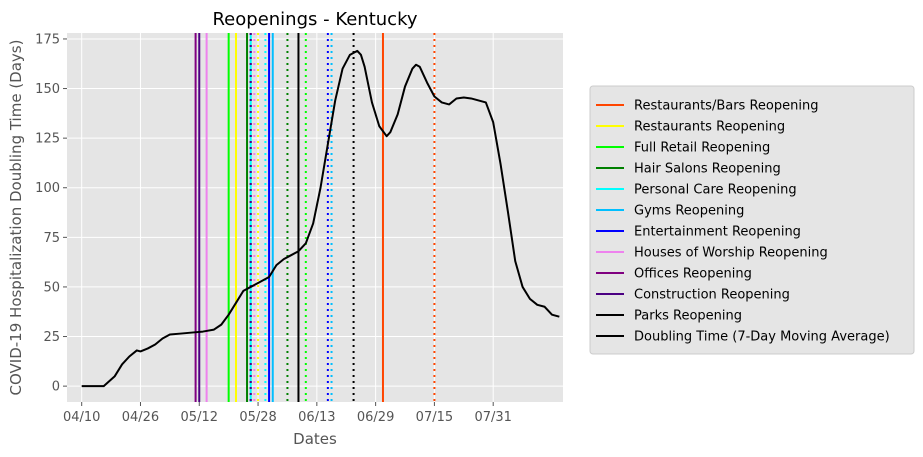 This screenshot has width=923, height=457. What do you see at coordinates (314, 19) in the screenshot?
I see `chart-title: Reopenings - Kentucky` at bounding box center [314, 19].